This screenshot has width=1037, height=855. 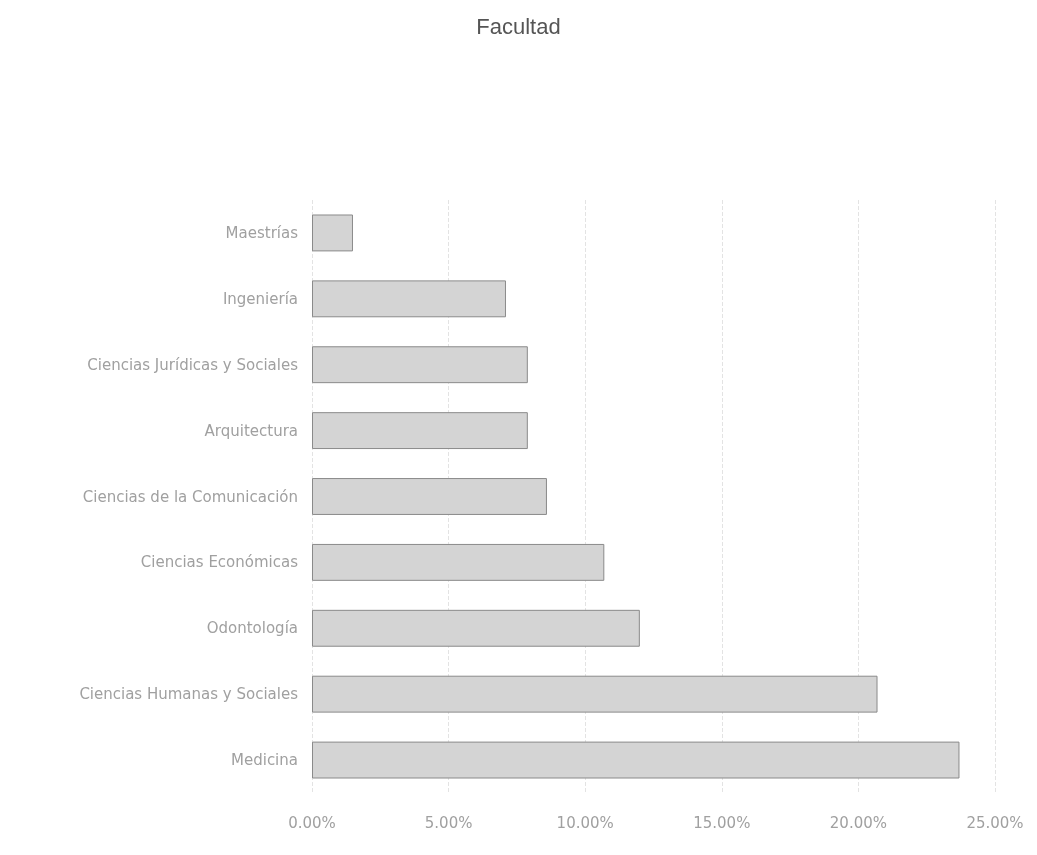 What do you see at coordinates (260, 298) in the screenshot?
I see `y-tick-label: Ingeniería` at bounding box center [260, 298].